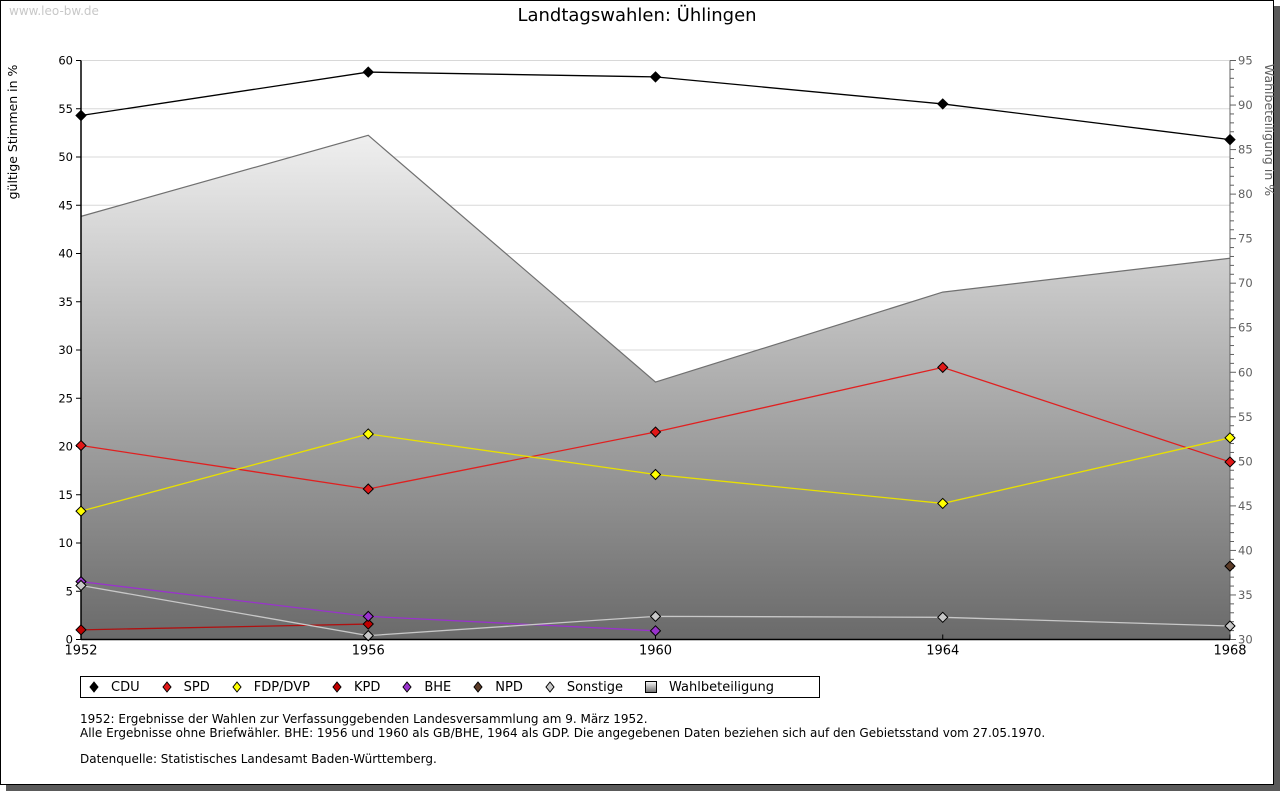  Describe the element at coordinates (65, 254) in the screenshot. I see `y-tick-label: 40` at that location.